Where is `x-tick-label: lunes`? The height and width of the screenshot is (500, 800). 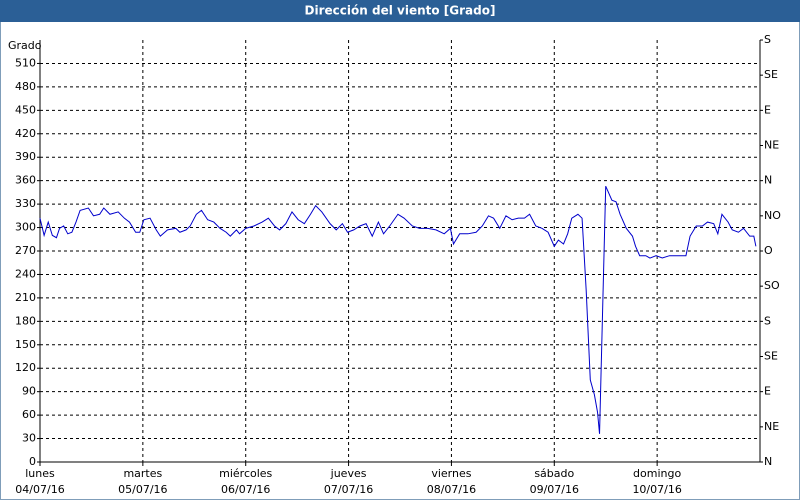
x-tick-label: lunes is located at coordinates (40, 473).